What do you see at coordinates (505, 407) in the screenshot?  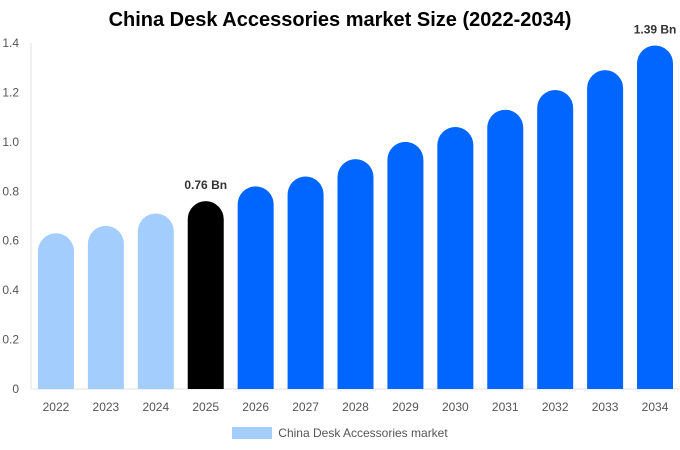 I see `x-tick-label: 2031` at bounding box center [505, 407].